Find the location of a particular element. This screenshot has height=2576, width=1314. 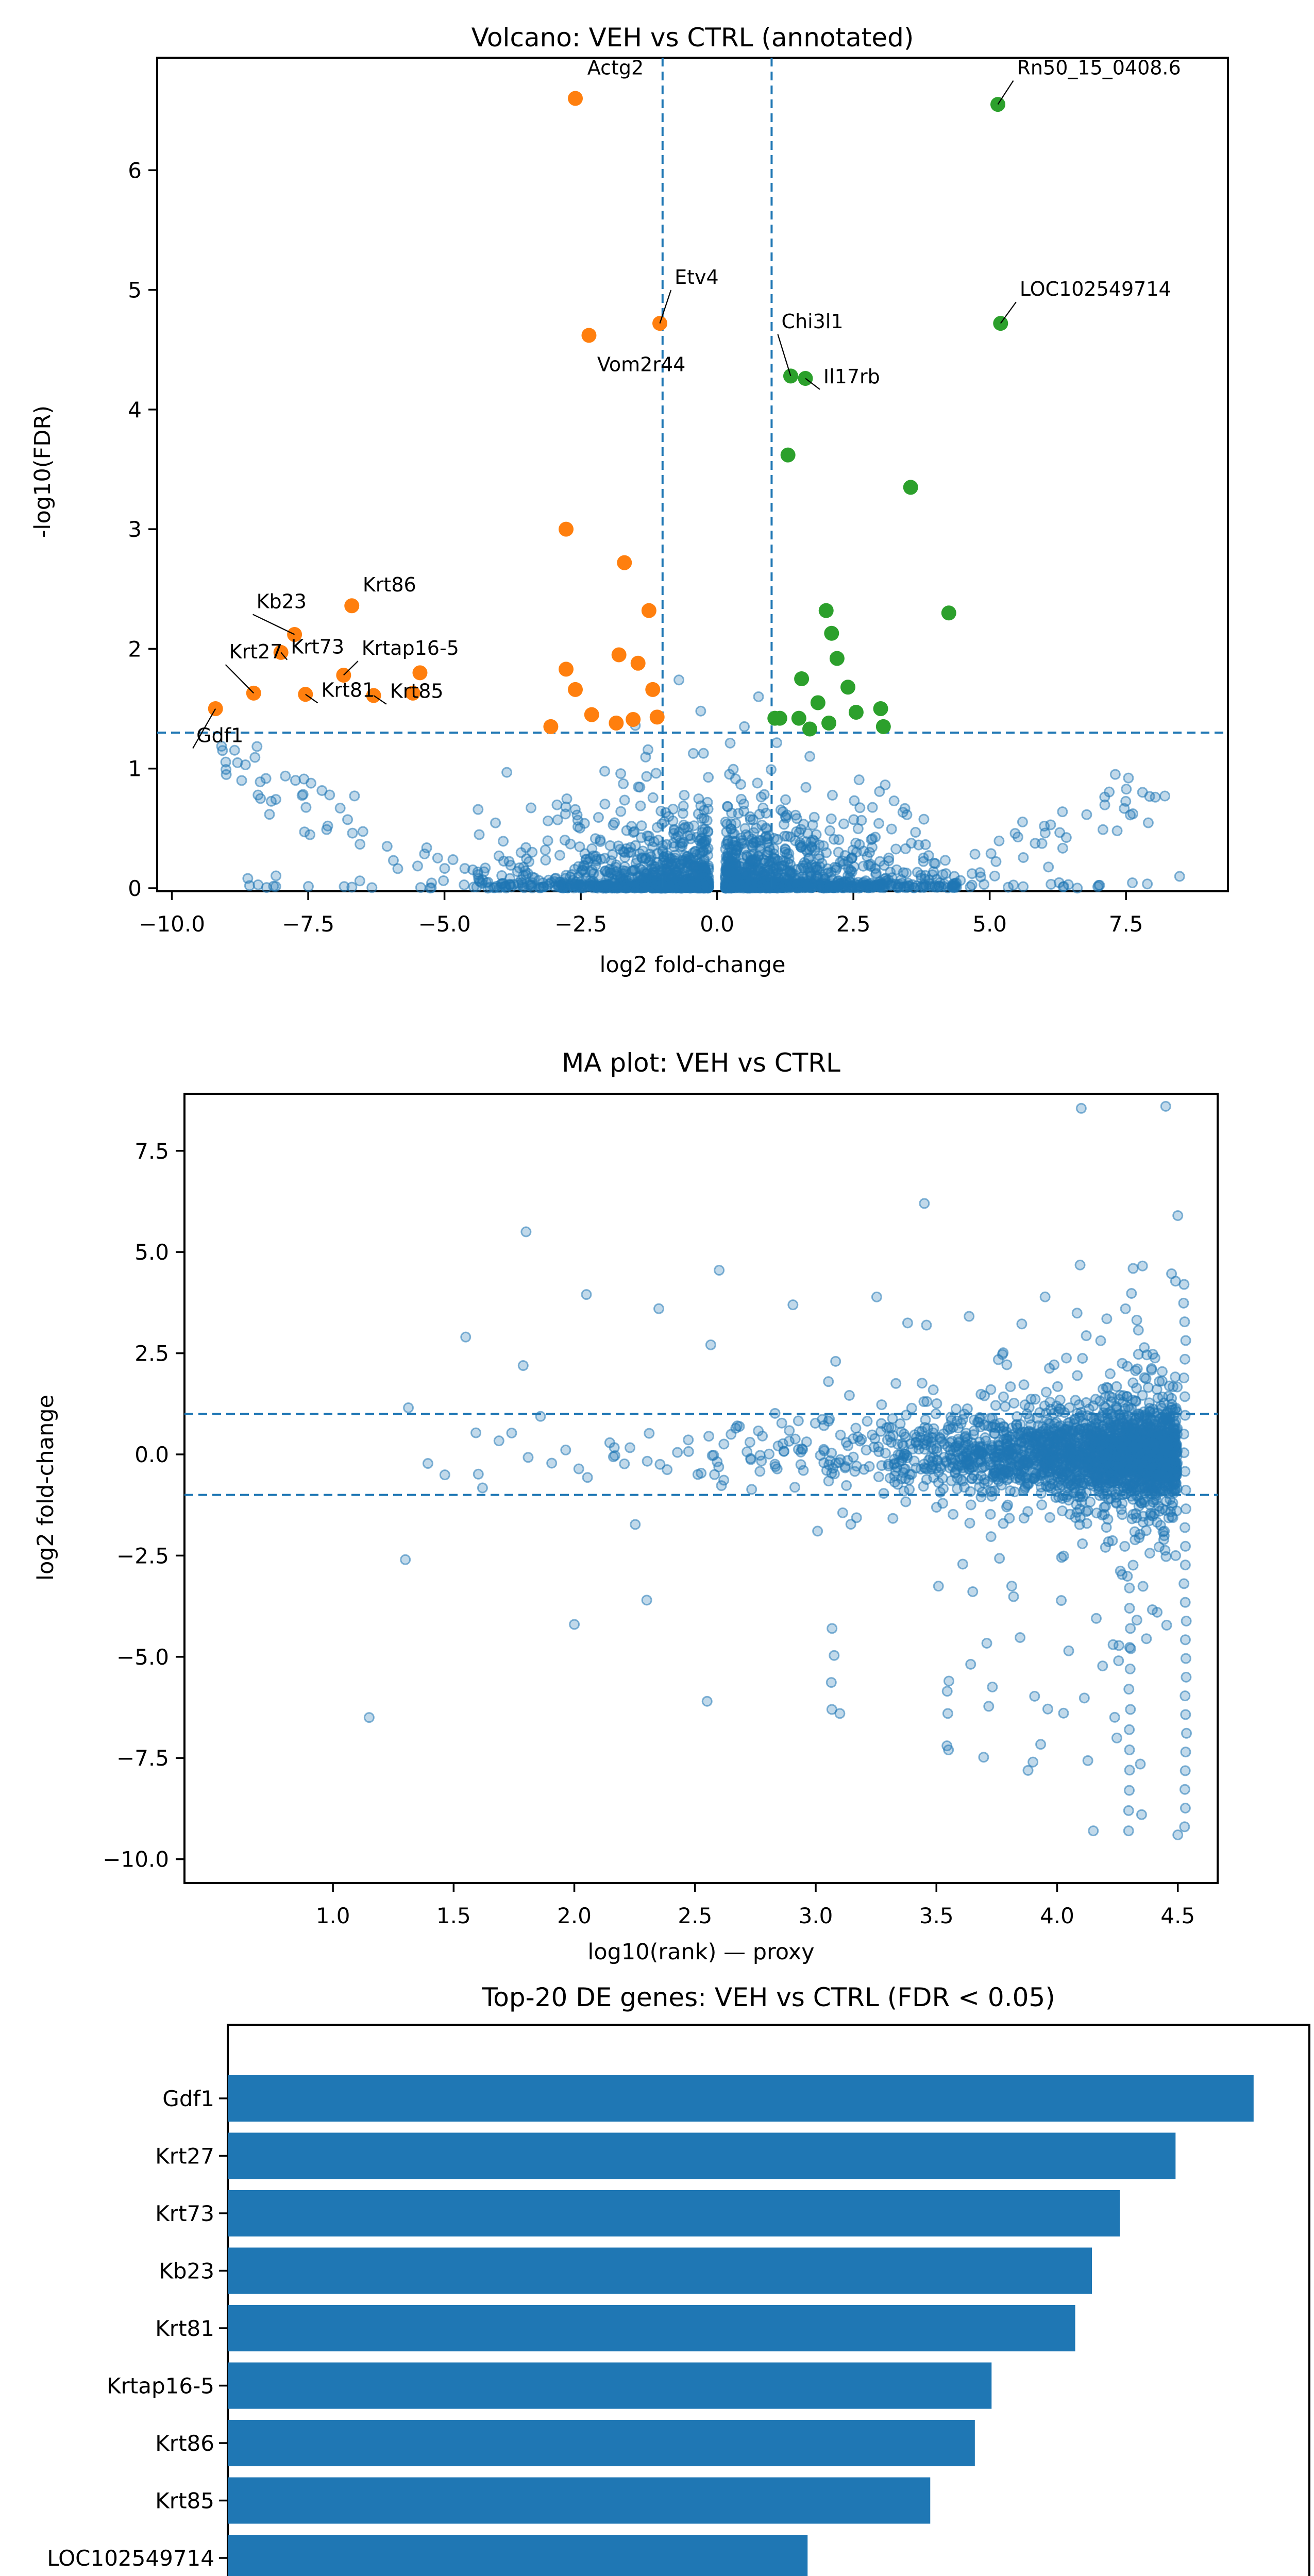

volcano-xtick-label: −7.5 is located at coordinates (308, 924).